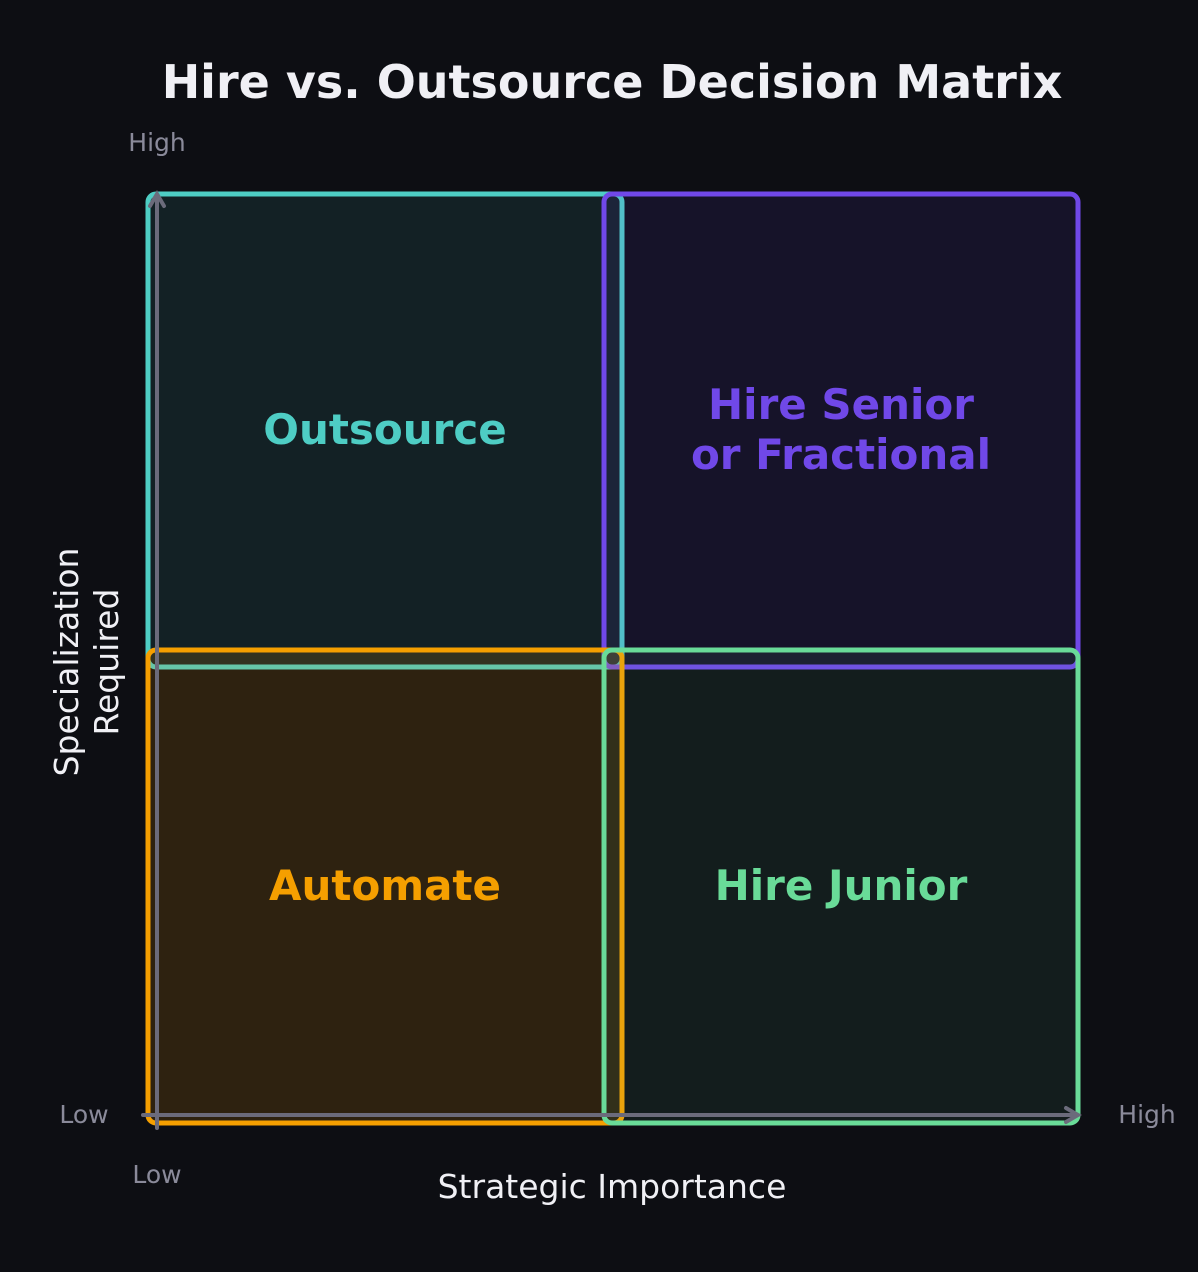 The width and height of the screenshot is (1198, 1272). I want to click on chart-title: Hire vs. Outsource Decision Matrix, so click(612, 82).